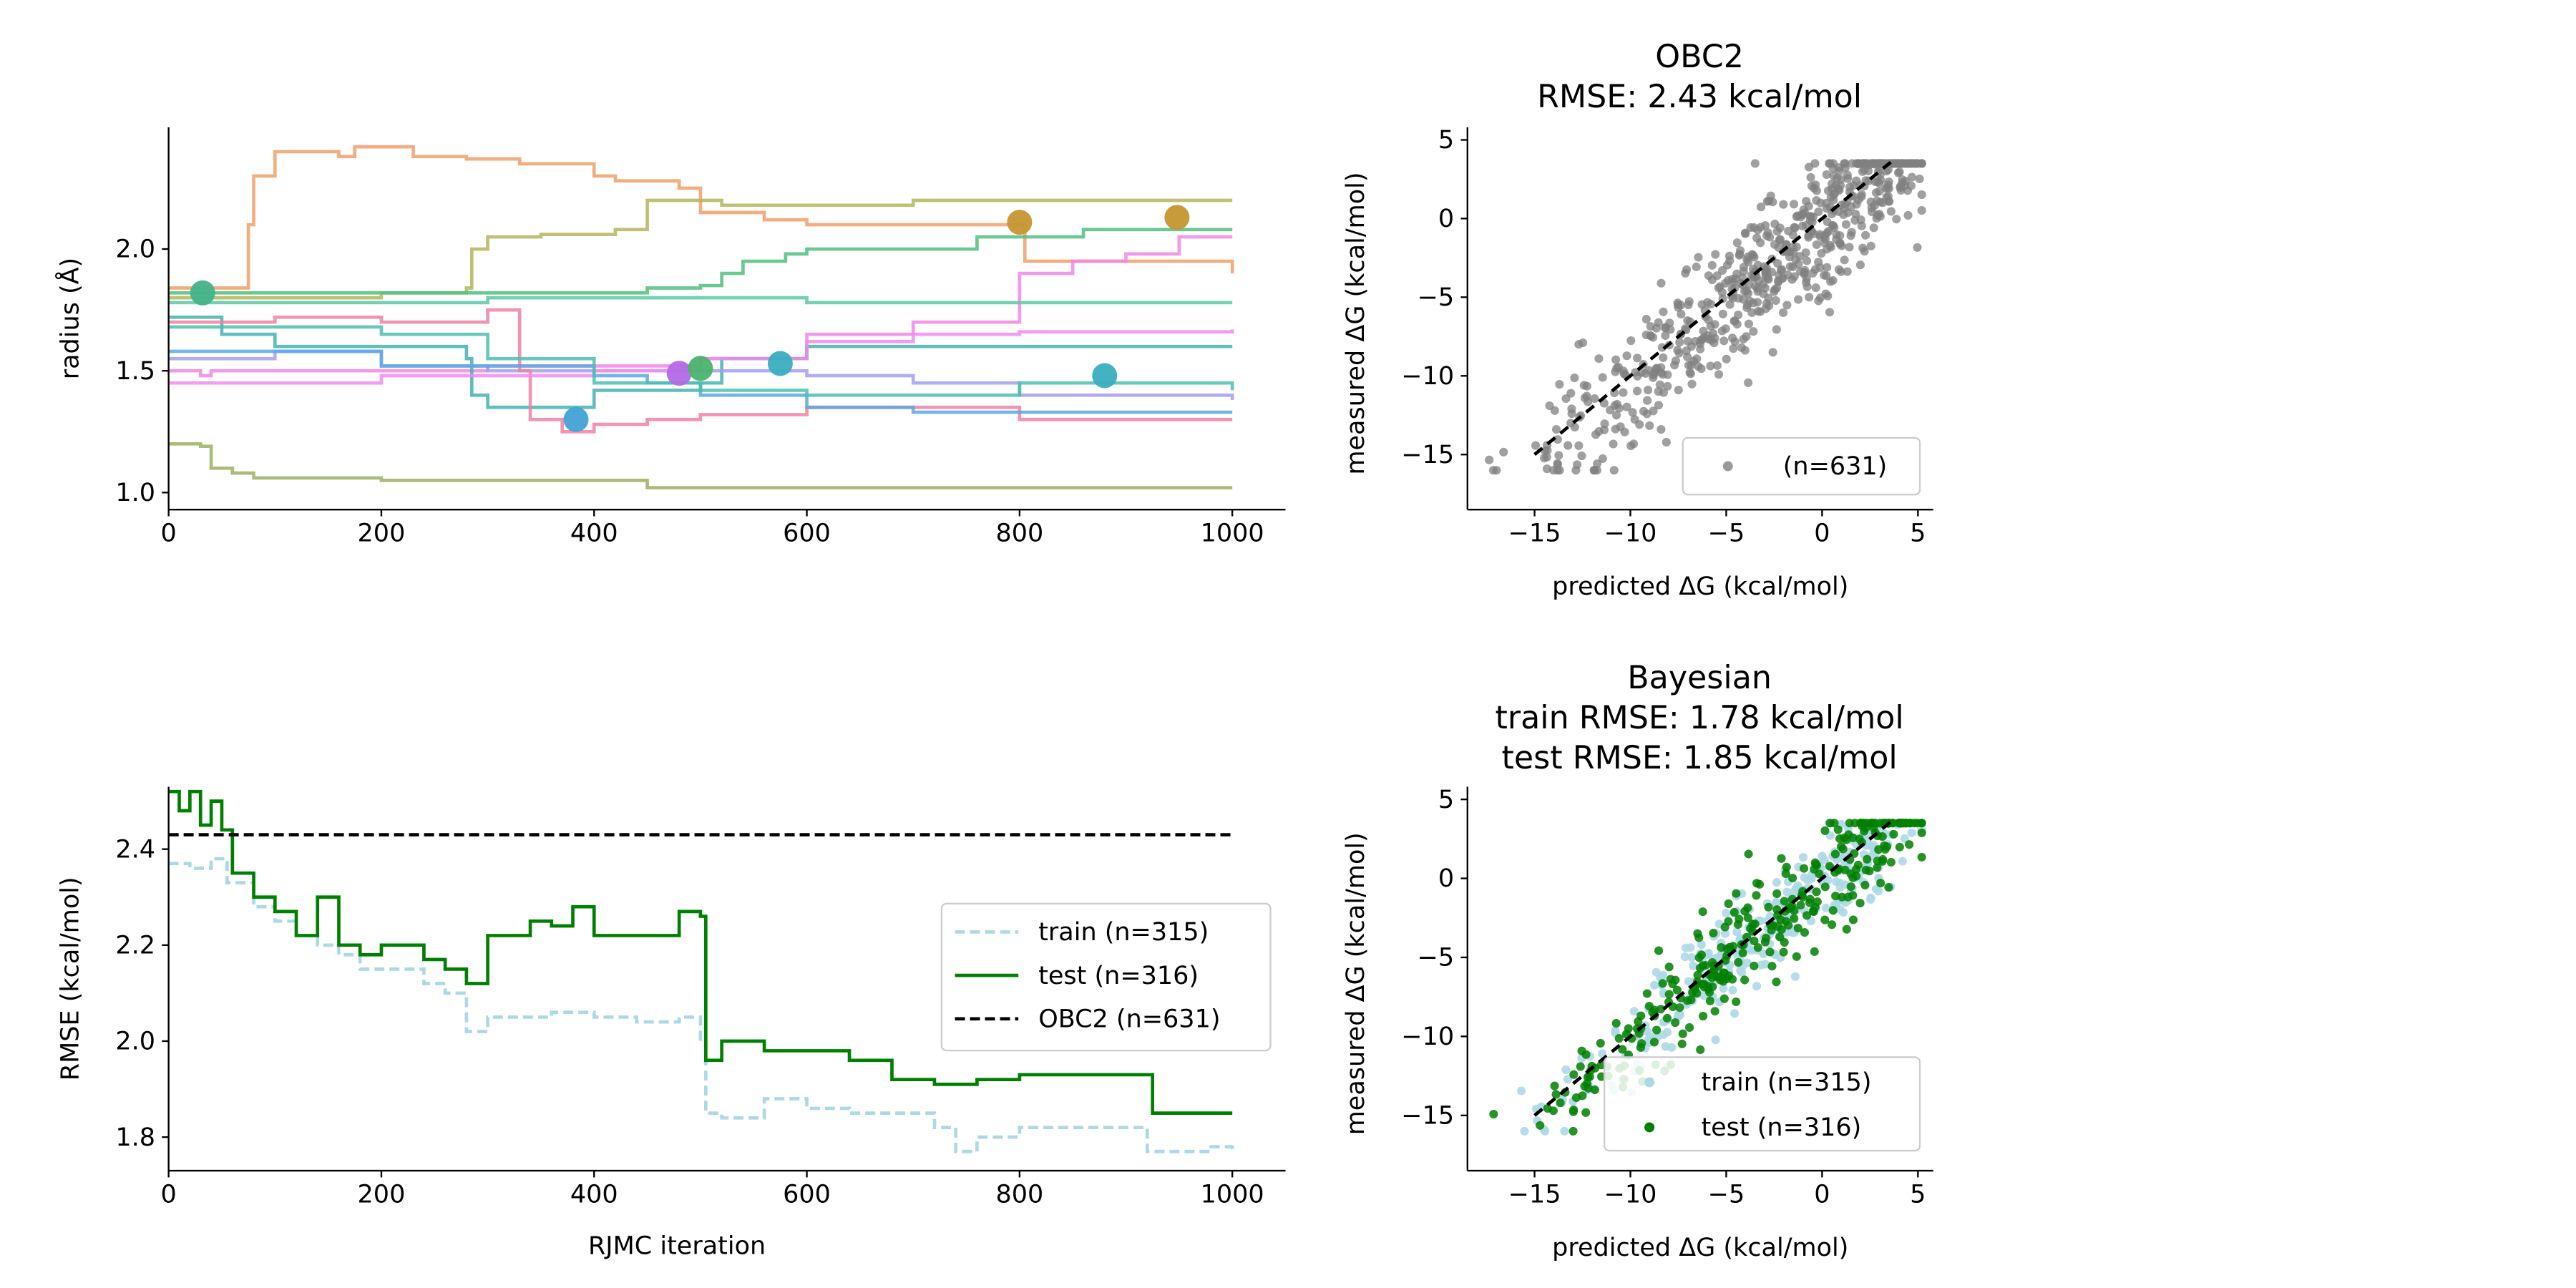  What do you see at coordinates (1699, 57) in the screenshot?
I see `panel-title: OBC2` at bounding box center [1699, 57].